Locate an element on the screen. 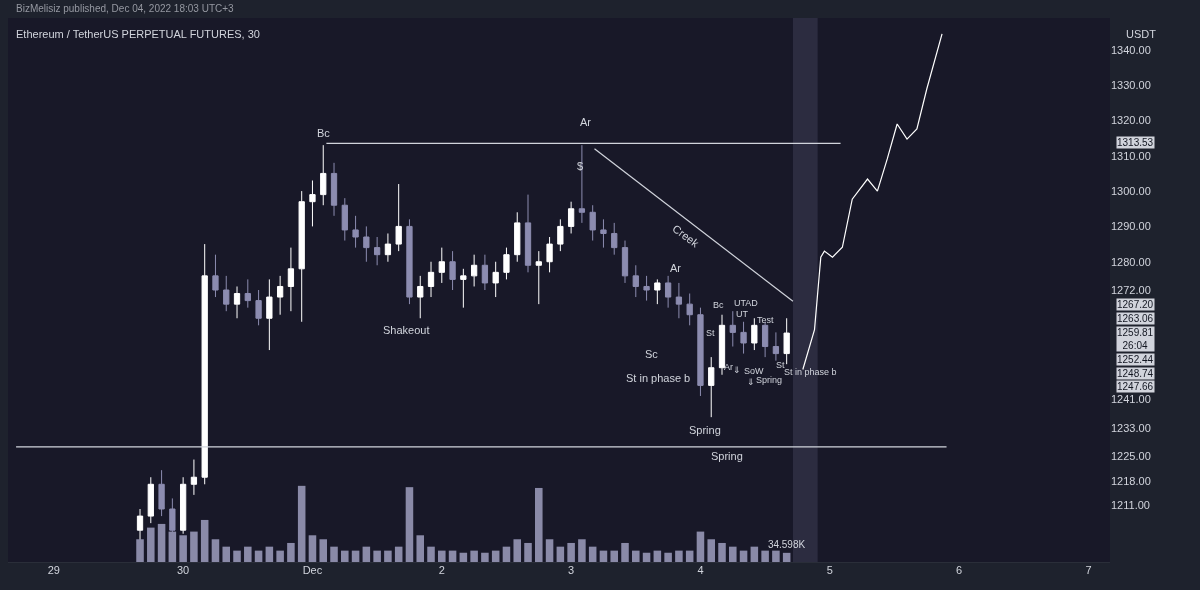 The width and height of the screenshot is (1200, 590). annotation: Shakeout is located at coordinates (406, 330).